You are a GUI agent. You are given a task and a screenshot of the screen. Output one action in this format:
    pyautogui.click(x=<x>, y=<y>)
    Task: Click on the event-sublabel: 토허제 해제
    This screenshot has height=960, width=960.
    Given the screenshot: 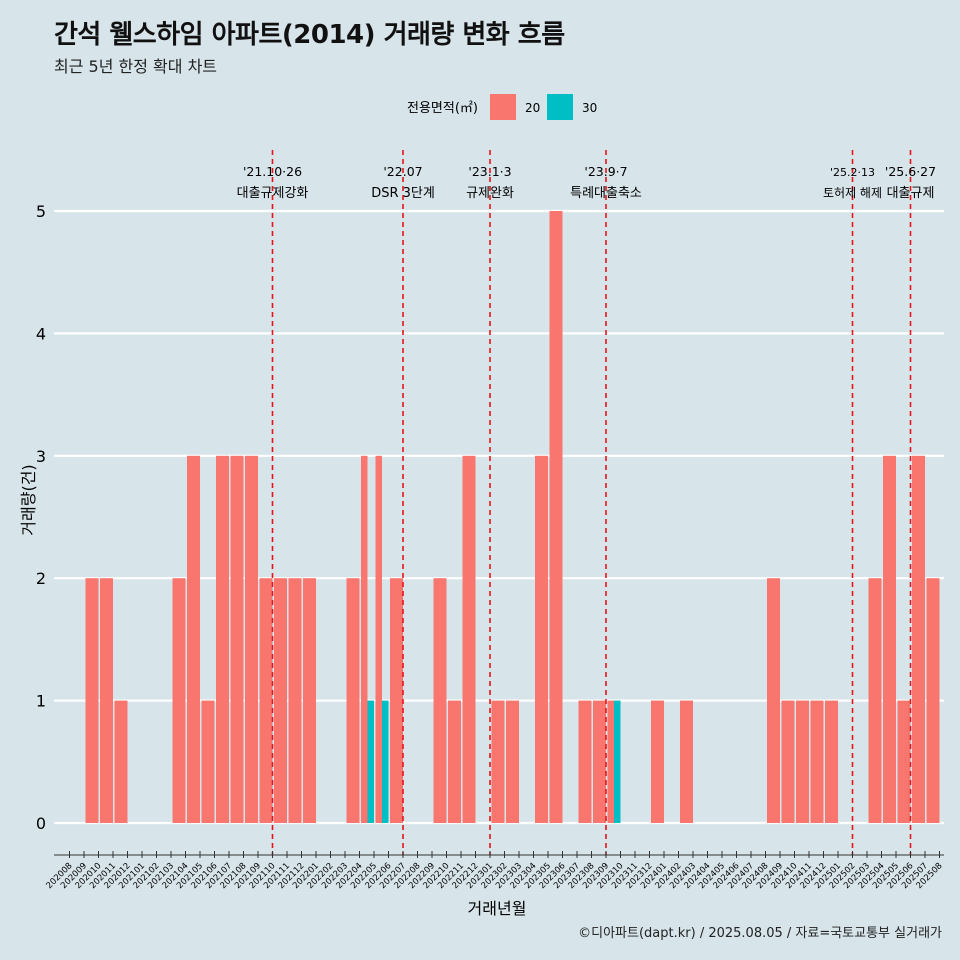 What is the action you would take?
    pyautogui.click(x=852, y=193)
    